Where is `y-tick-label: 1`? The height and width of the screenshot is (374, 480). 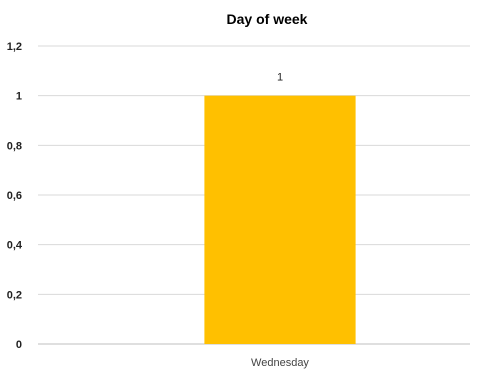
y-tick-label: 1 is located at coordinates (19, 97).